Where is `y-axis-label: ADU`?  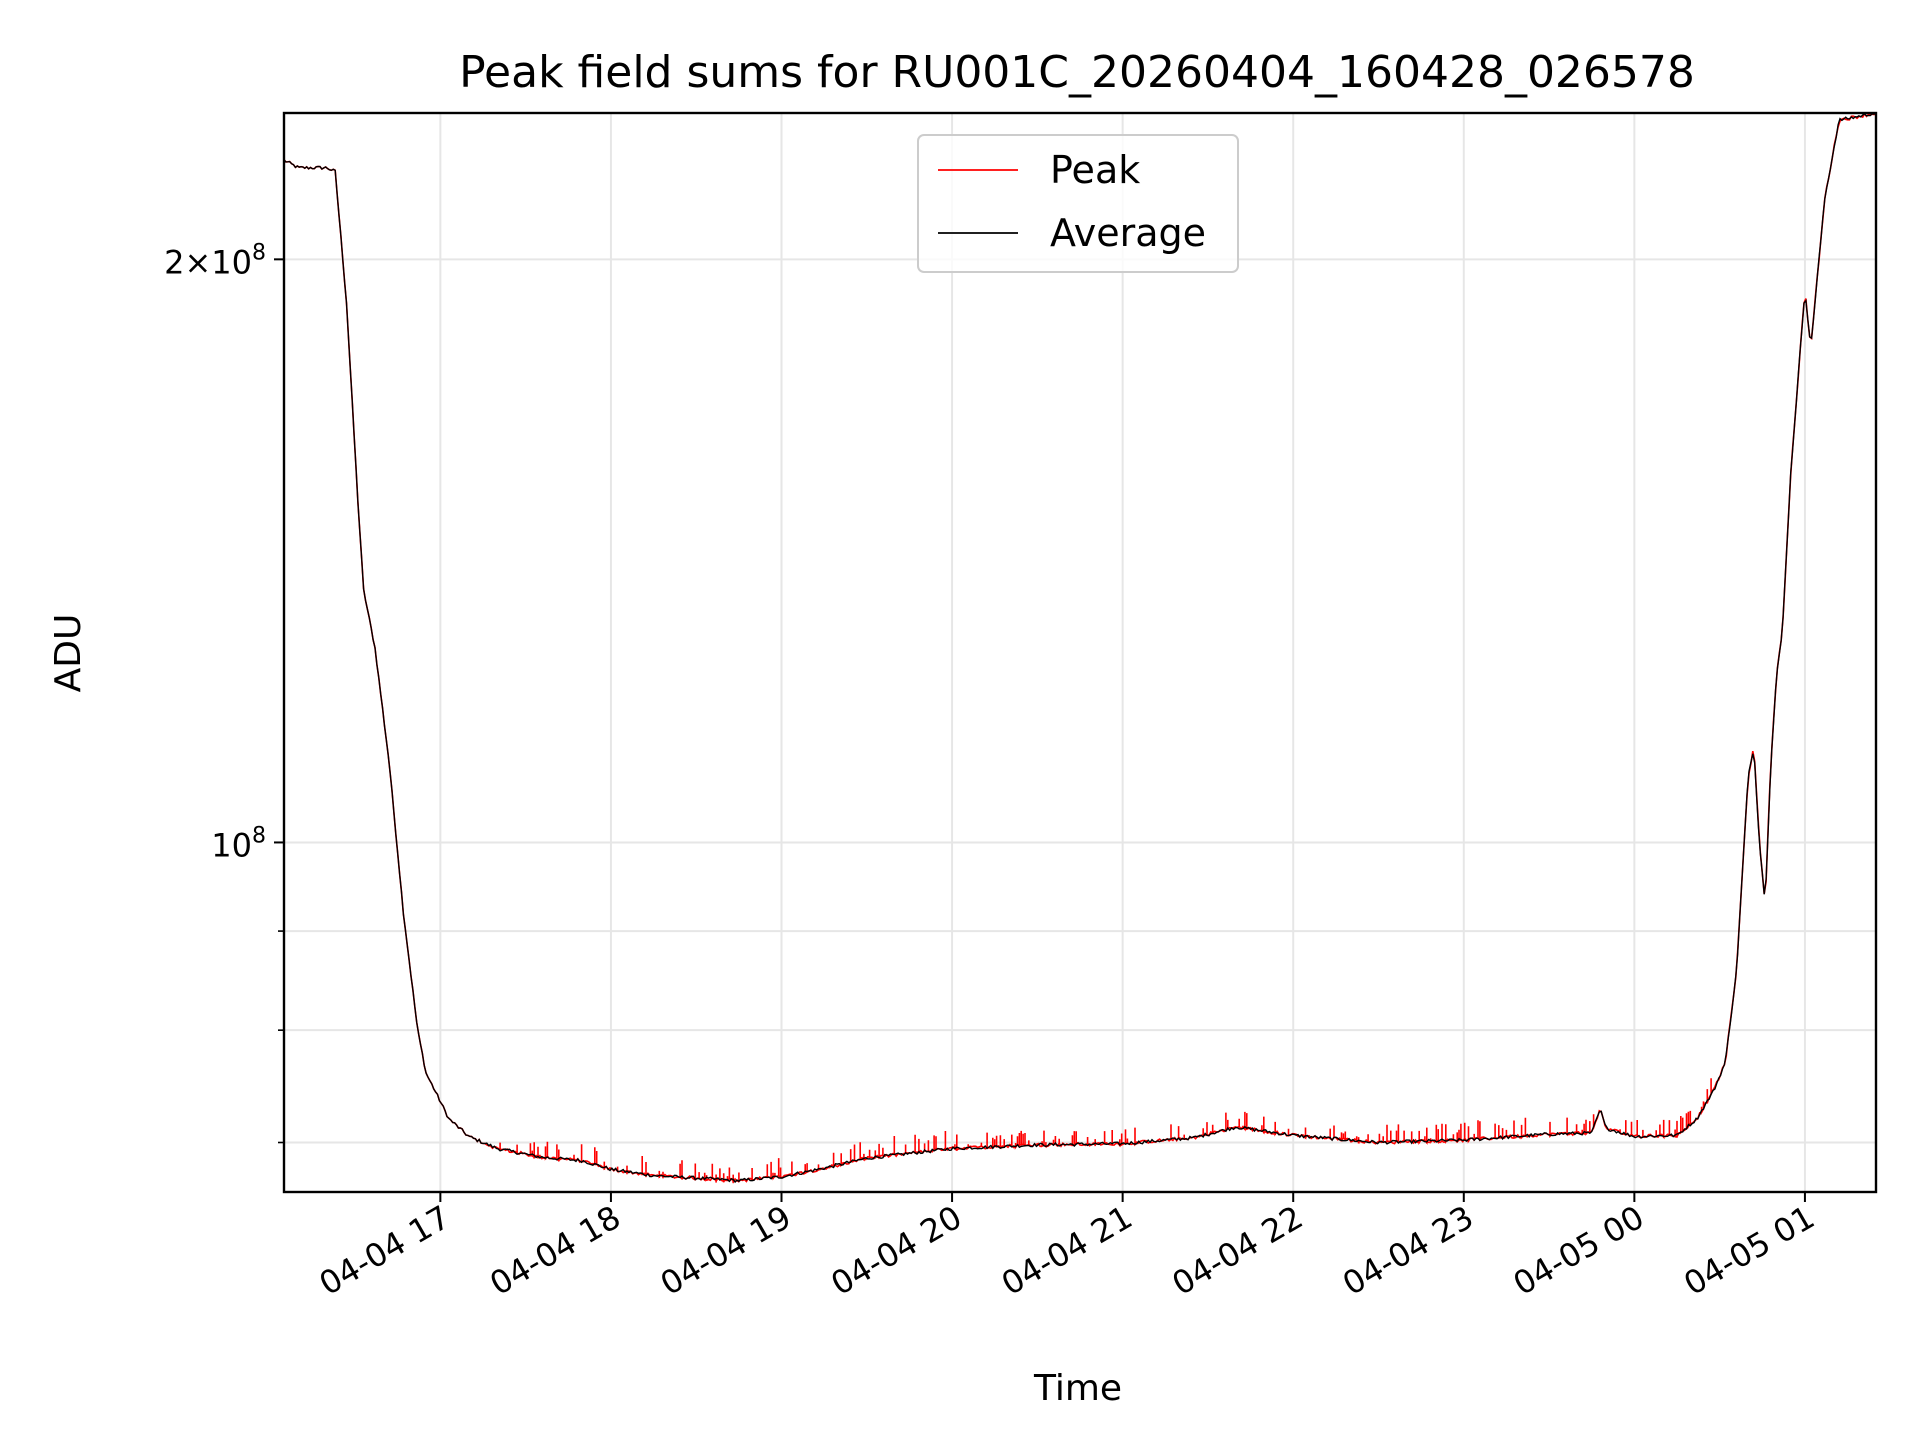 y-axis-label: ADU is located at coordinates (68, 653).